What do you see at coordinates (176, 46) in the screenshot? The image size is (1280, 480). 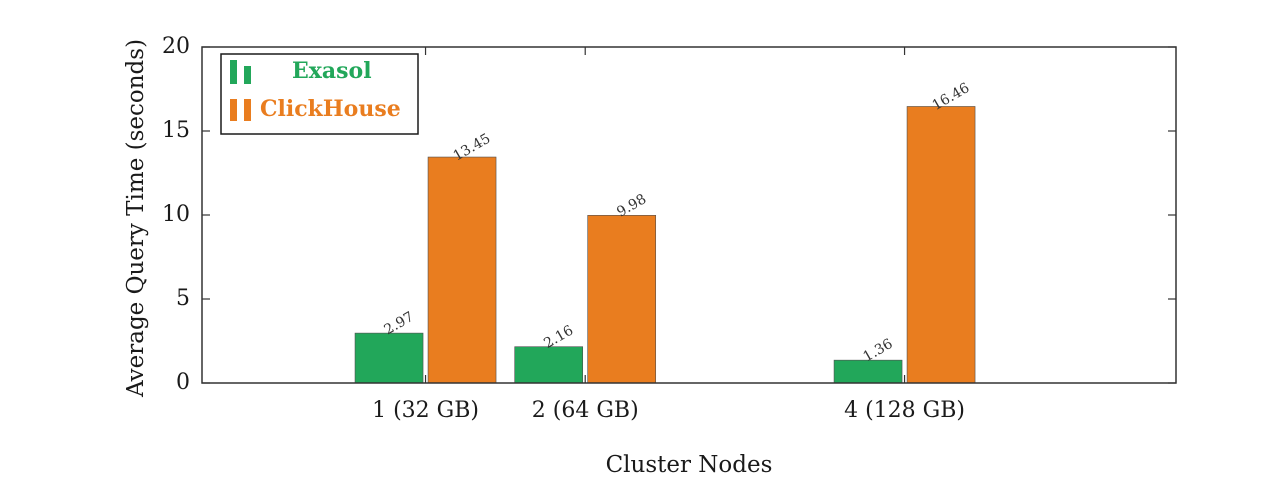 I see `y-tick-label: 20` at bounding box center [176, 46].